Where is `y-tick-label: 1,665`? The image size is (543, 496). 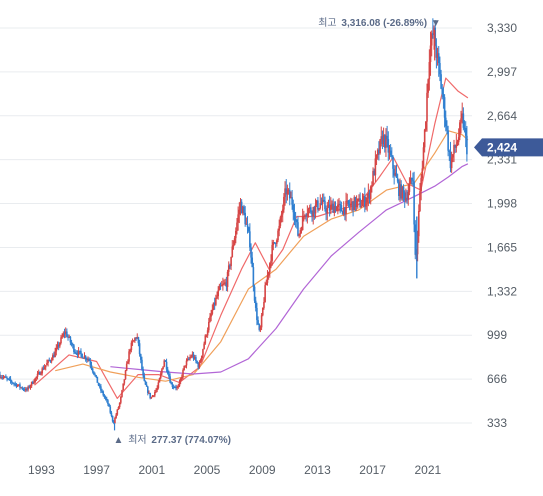
y-tick-label: 1,665 is located at coordinates (502, 247).